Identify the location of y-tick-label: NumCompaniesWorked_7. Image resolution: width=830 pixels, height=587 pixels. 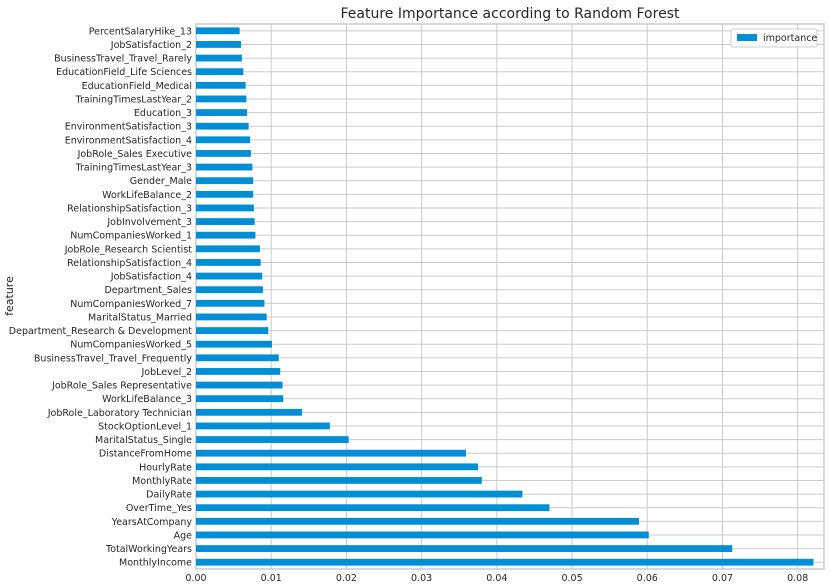
(131, 304).